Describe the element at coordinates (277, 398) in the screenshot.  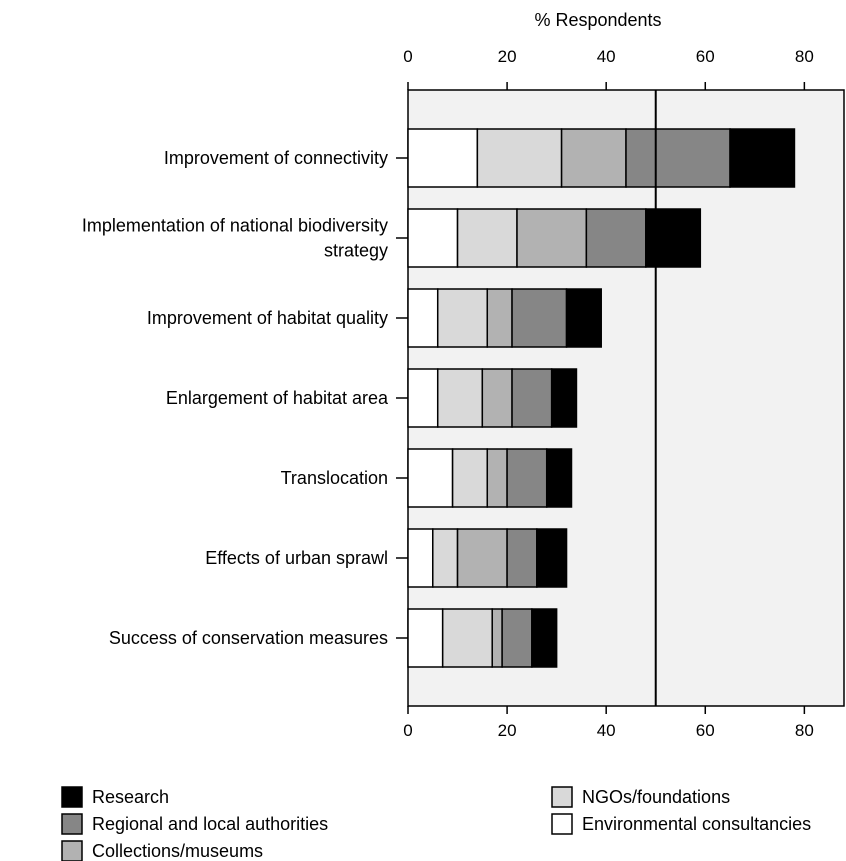
I see `category-label: Enlargement of habitat area` at that location.